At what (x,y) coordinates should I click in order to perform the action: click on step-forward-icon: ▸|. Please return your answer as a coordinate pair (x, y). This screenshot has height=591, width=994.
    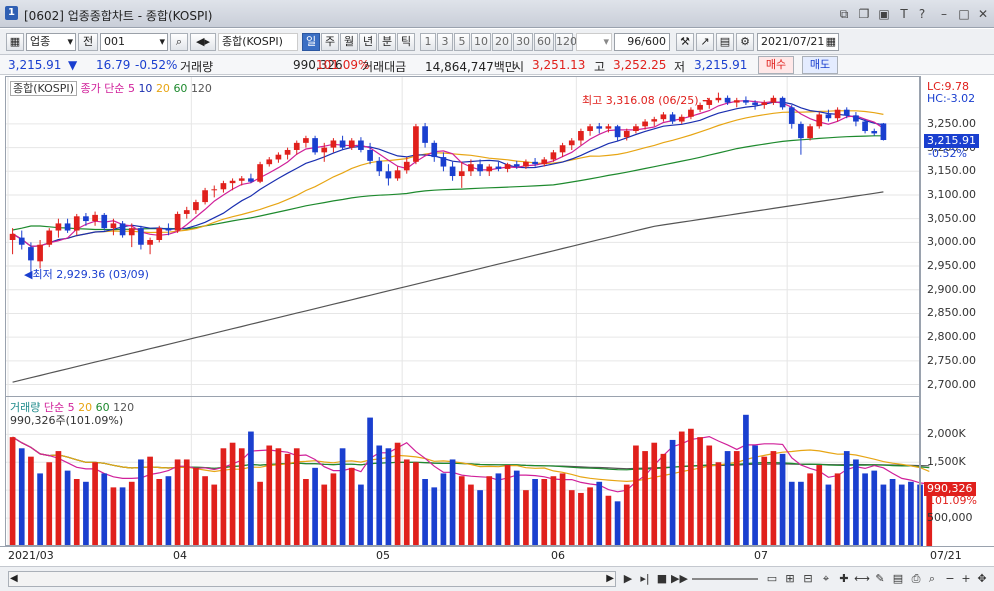
    Looking at the image, I should click on (645, 578).